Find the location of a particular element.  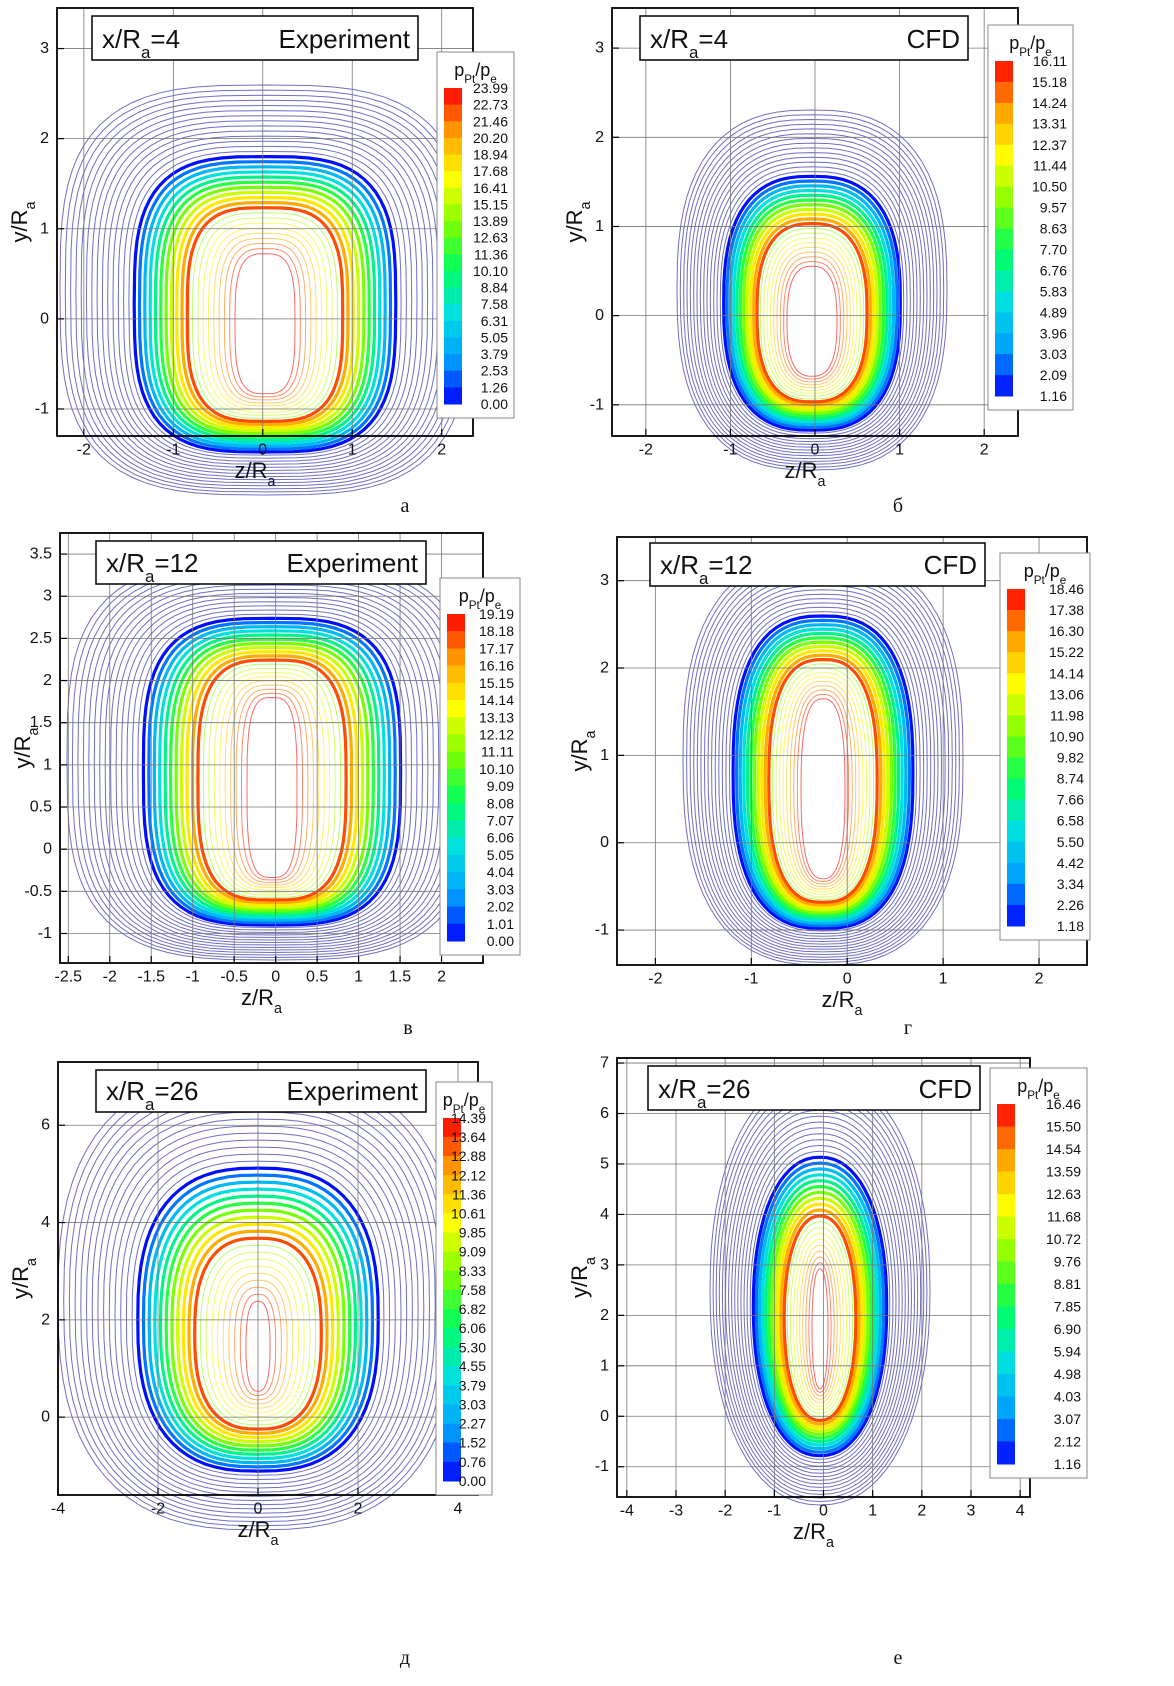

x-tick-label: 1 is located at coordinates (872, 1511).